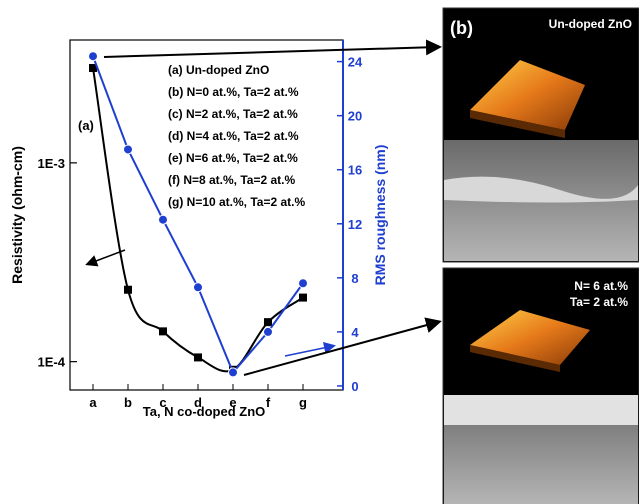 The image size is (639, 504). I want to click on x-tick-label: f, so click(268, 402).